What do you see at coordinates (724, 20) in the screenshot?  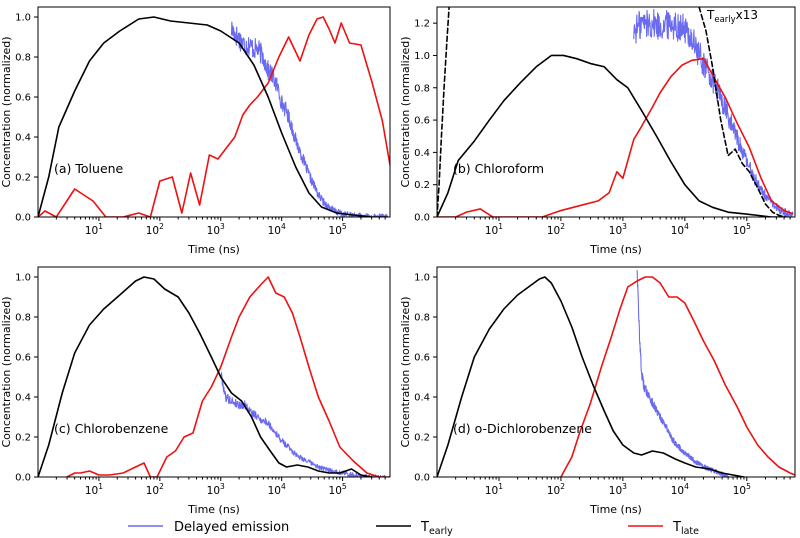 I see `annotation-sub: early` at bounding box center [724, 20].